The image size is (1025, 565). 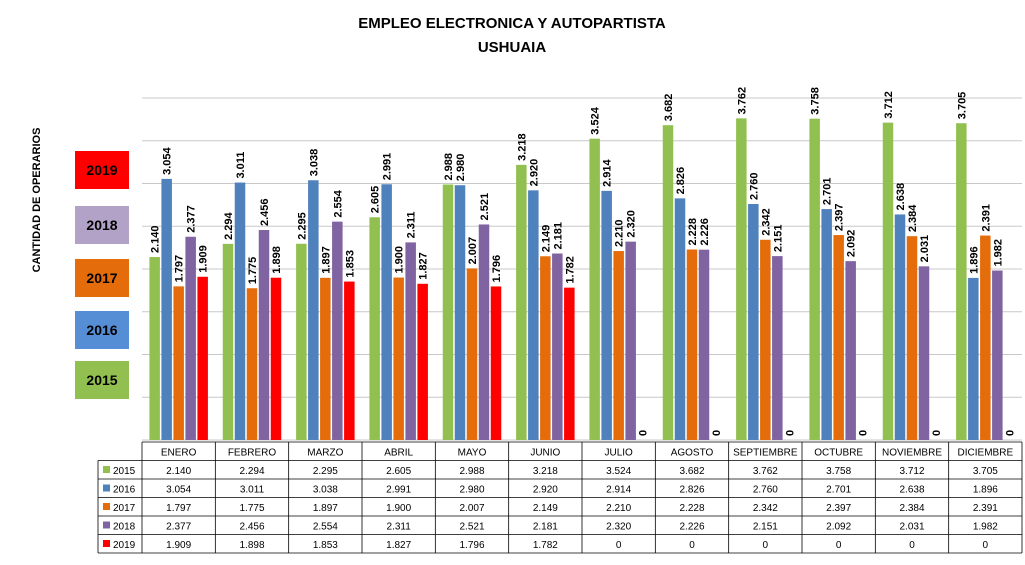 What do you see at coordinates (101, 225) in the screenshot?
I see `legend-box-label: 2018` at bounding box center [101, 225].